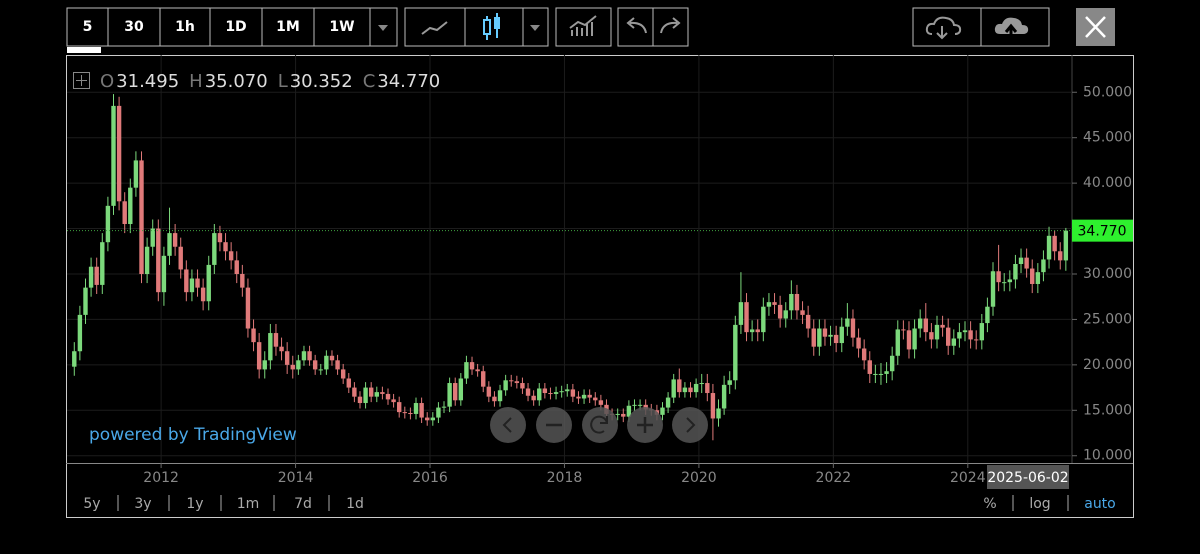  Describe the element at coordinates (1100, 504) in the screenshot. I see `scale-button: auto` at that location.